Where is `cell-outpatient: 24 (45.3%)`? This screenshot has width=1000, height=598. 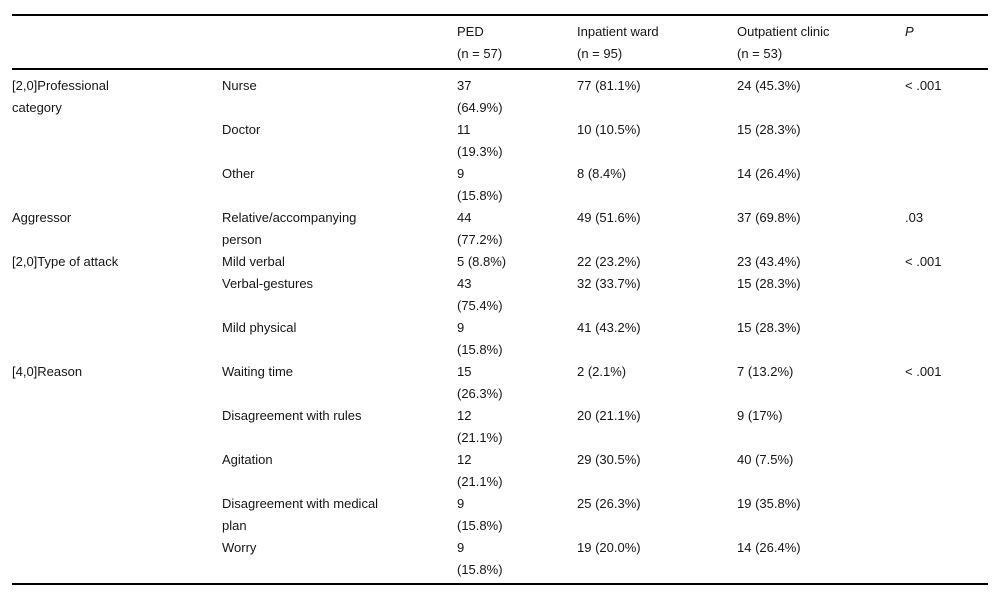 cell-outpatient: 24 (45.3%) is located at coordinates (769, 85).